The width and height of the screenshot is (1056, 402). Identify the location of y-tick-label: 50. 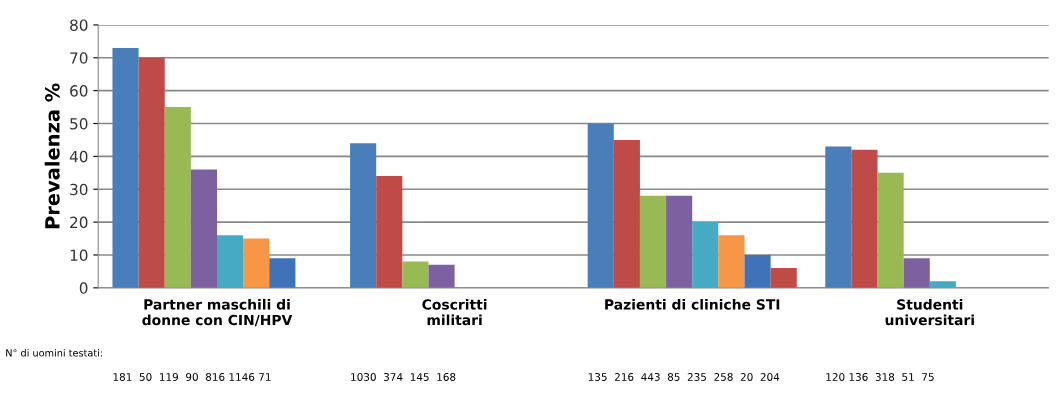
(79, 123).